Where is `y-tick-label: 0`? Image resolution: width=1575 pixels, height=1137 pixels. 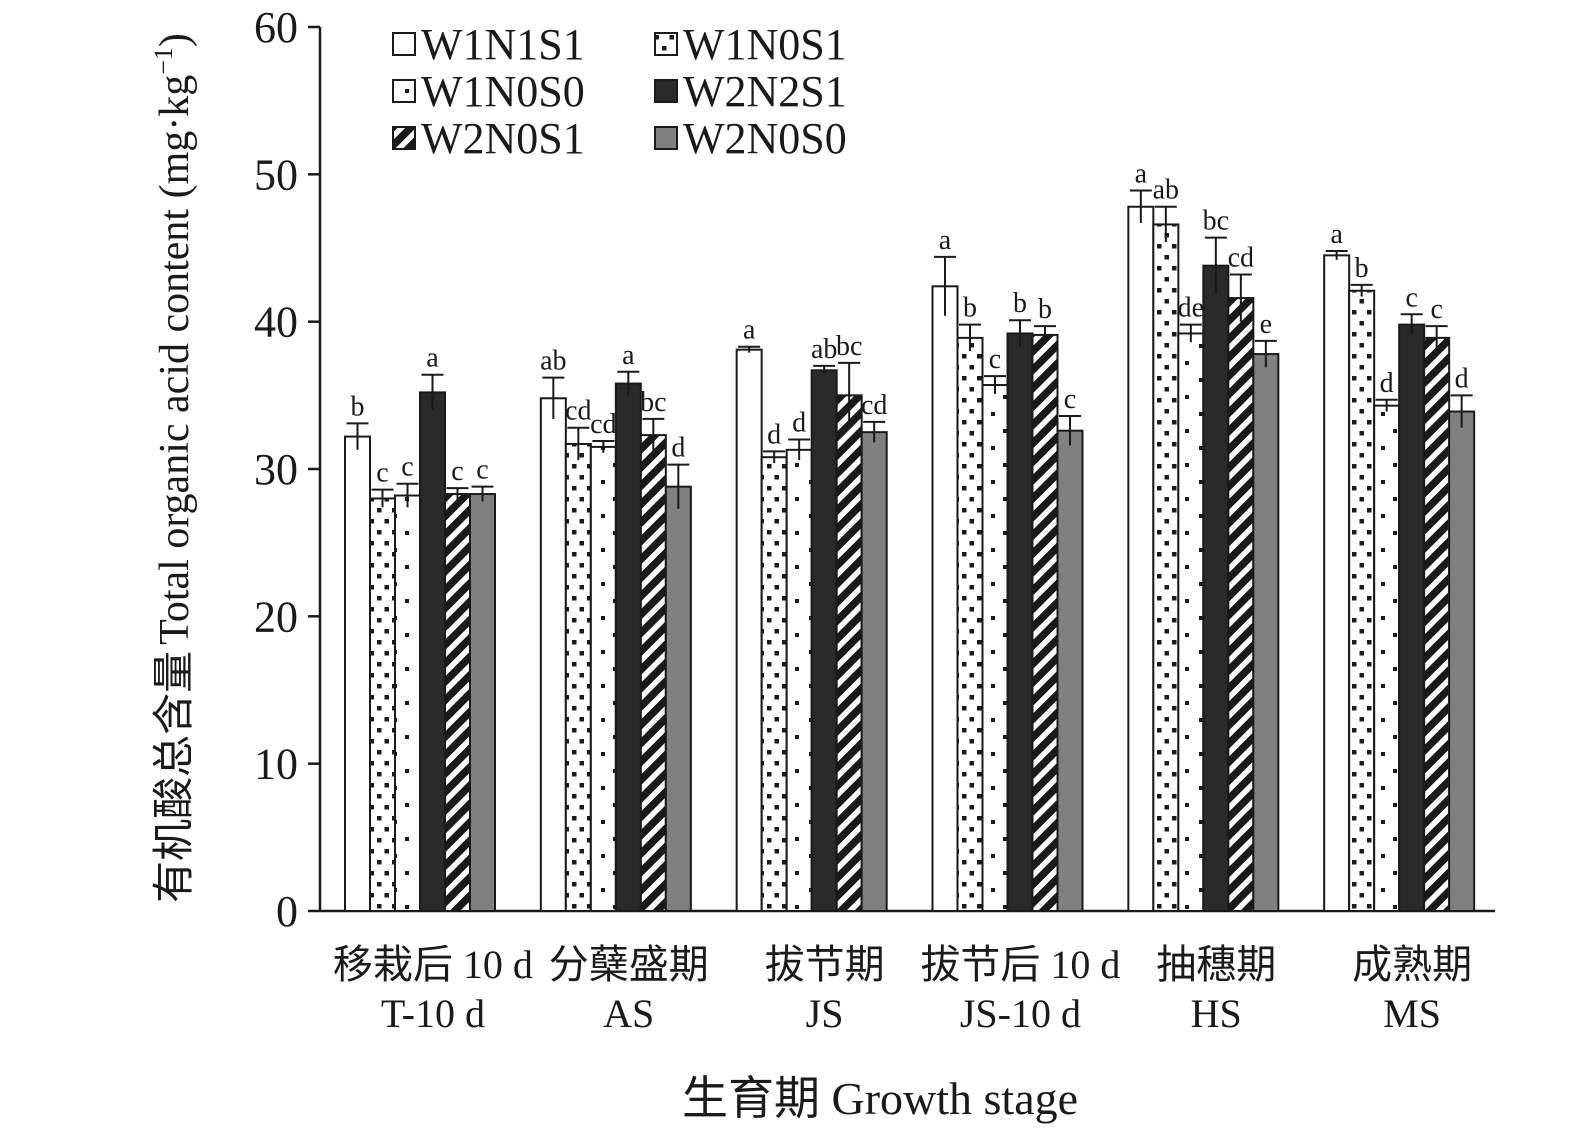
y-tick-label: 0 is located at coordinates (287, 911).